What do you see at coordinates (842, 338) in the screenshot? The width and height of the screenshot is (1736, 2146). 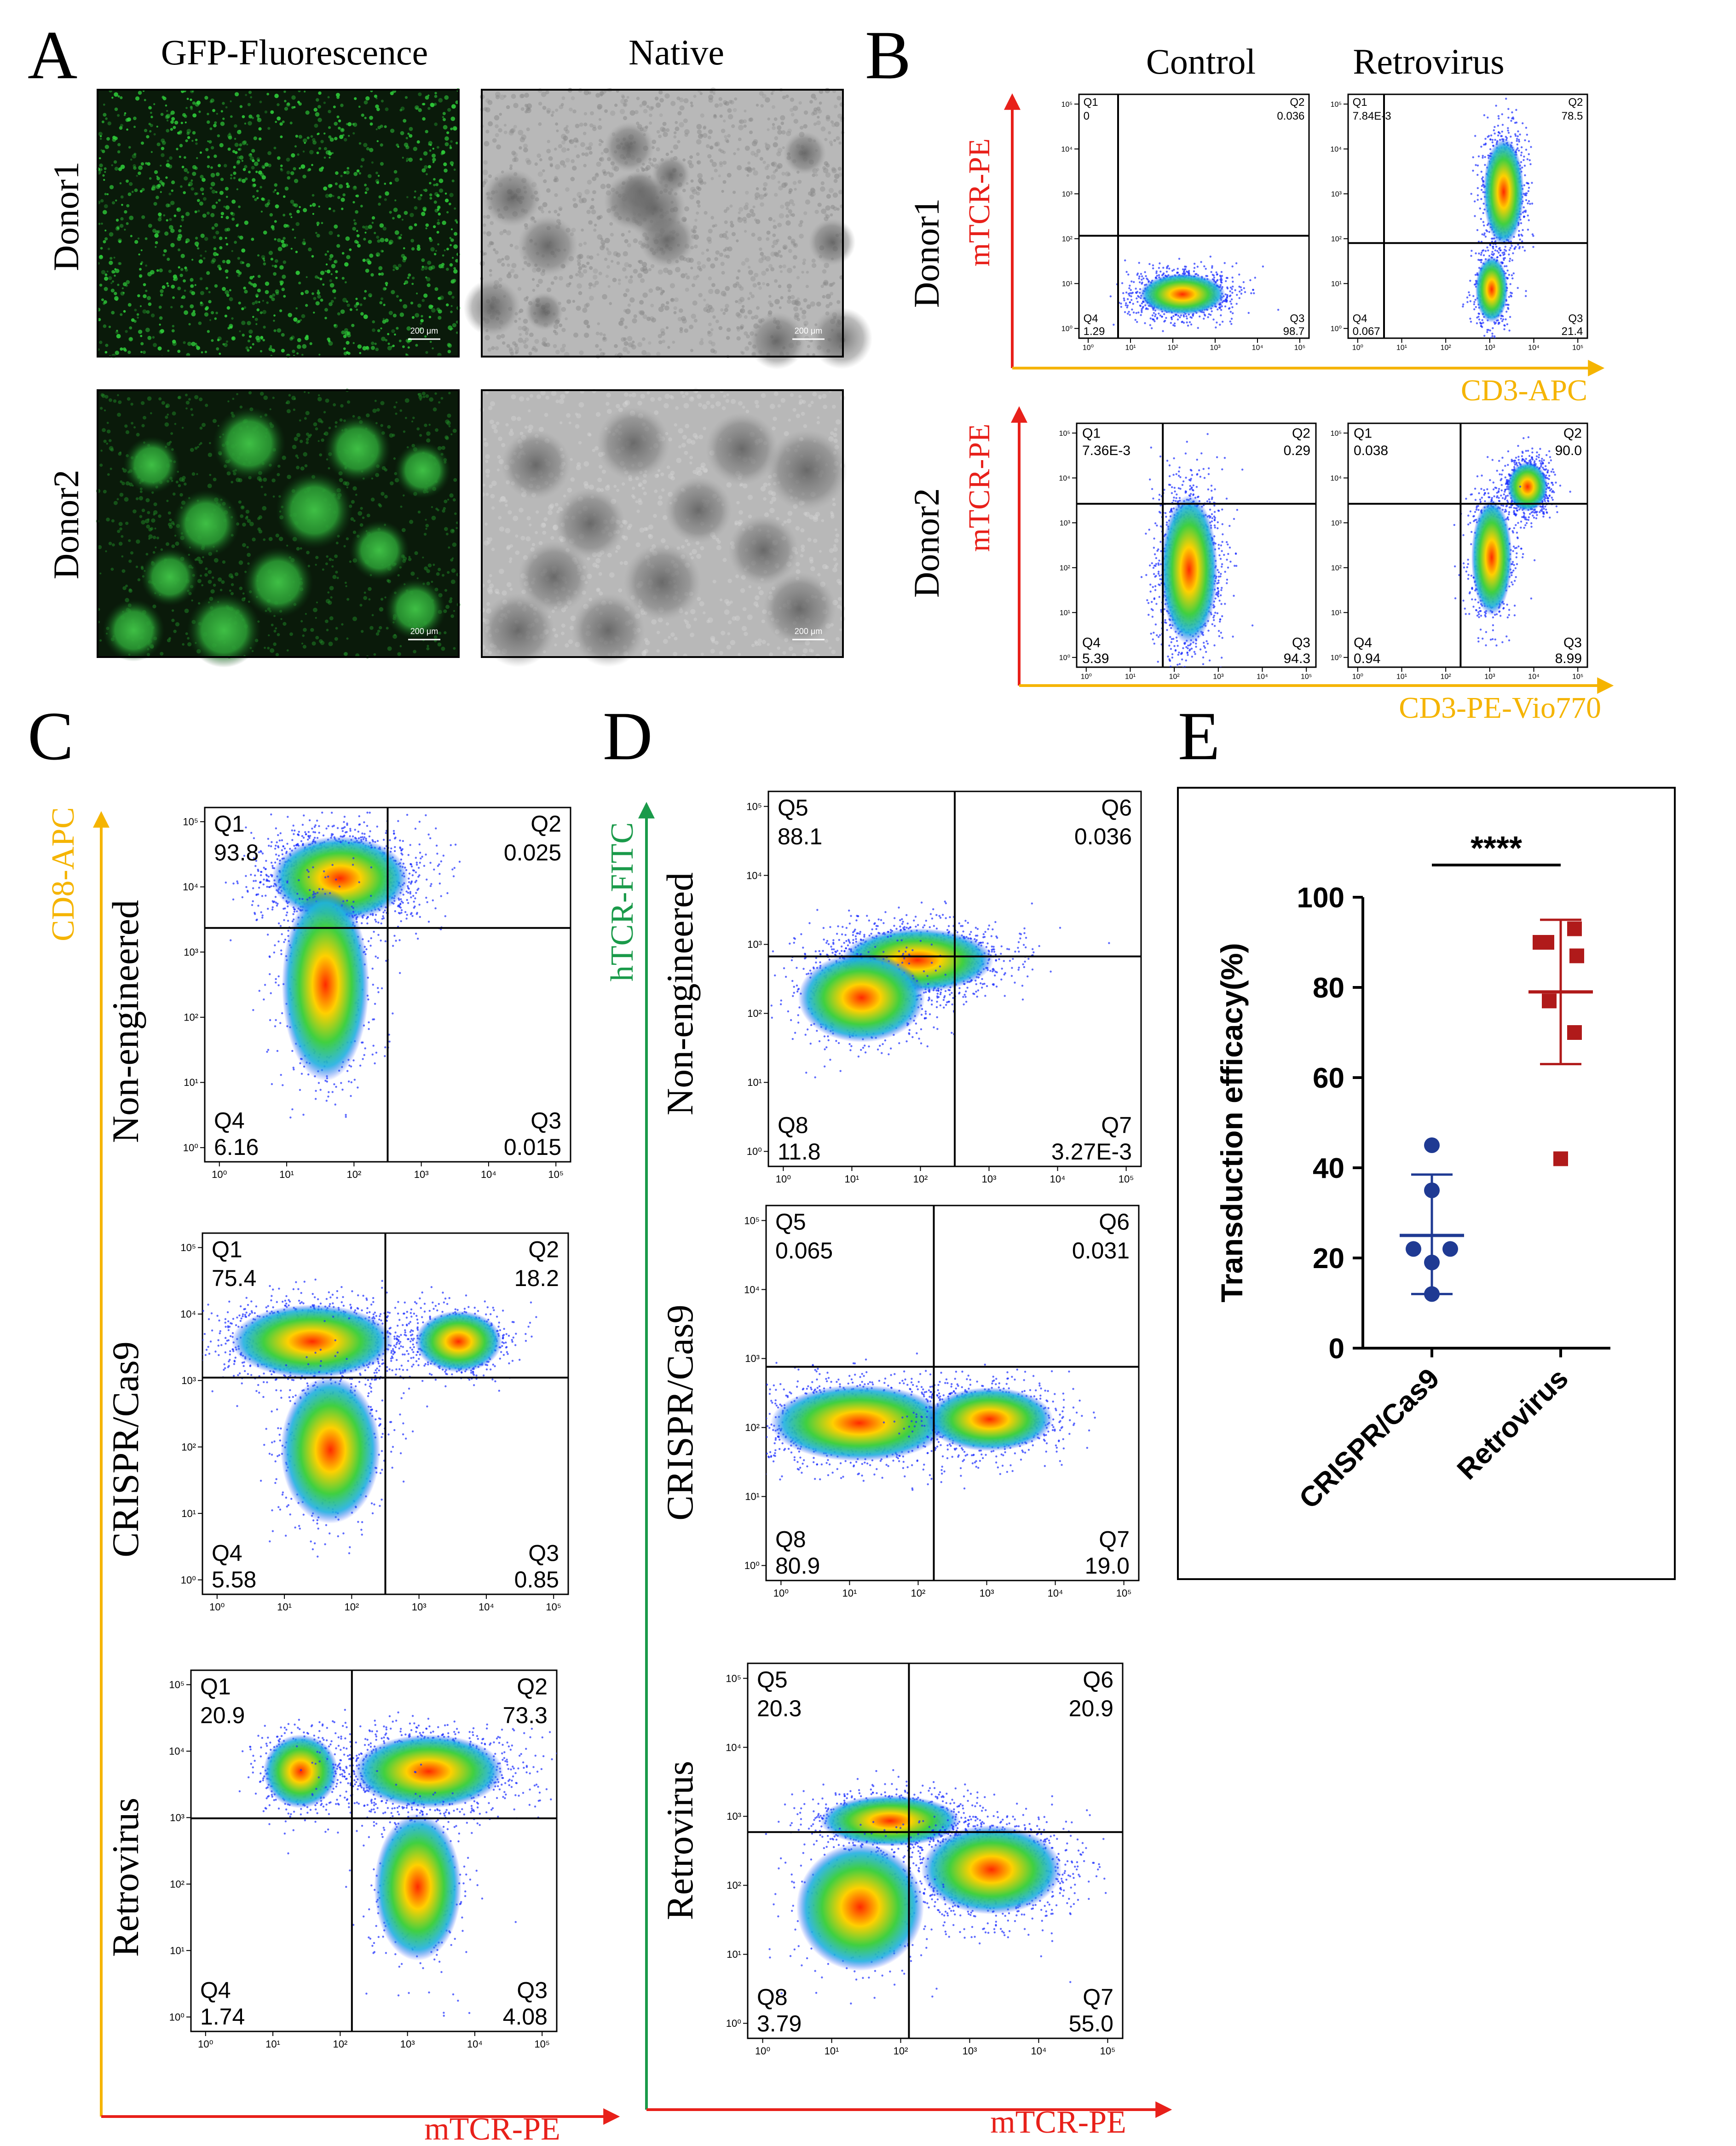 I see `cell-cluster` at bounding box center [842, 338].